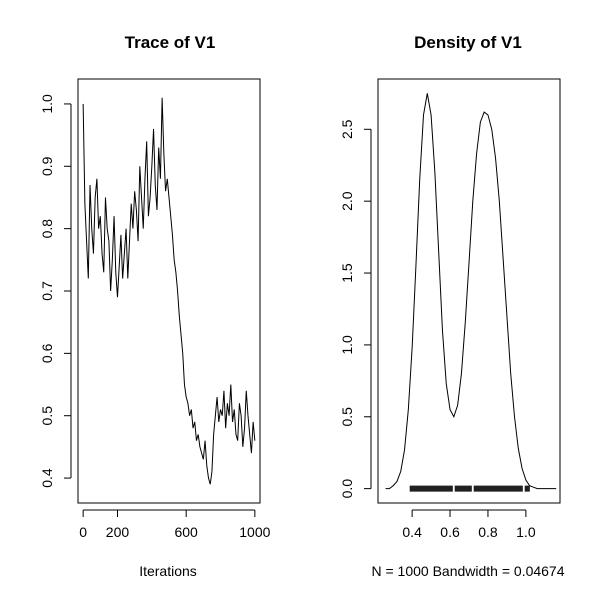 Image resolution: width=600 pixels, height=600 pixels. I want to click on trace-title: Trace of V1, so click(170, 42).